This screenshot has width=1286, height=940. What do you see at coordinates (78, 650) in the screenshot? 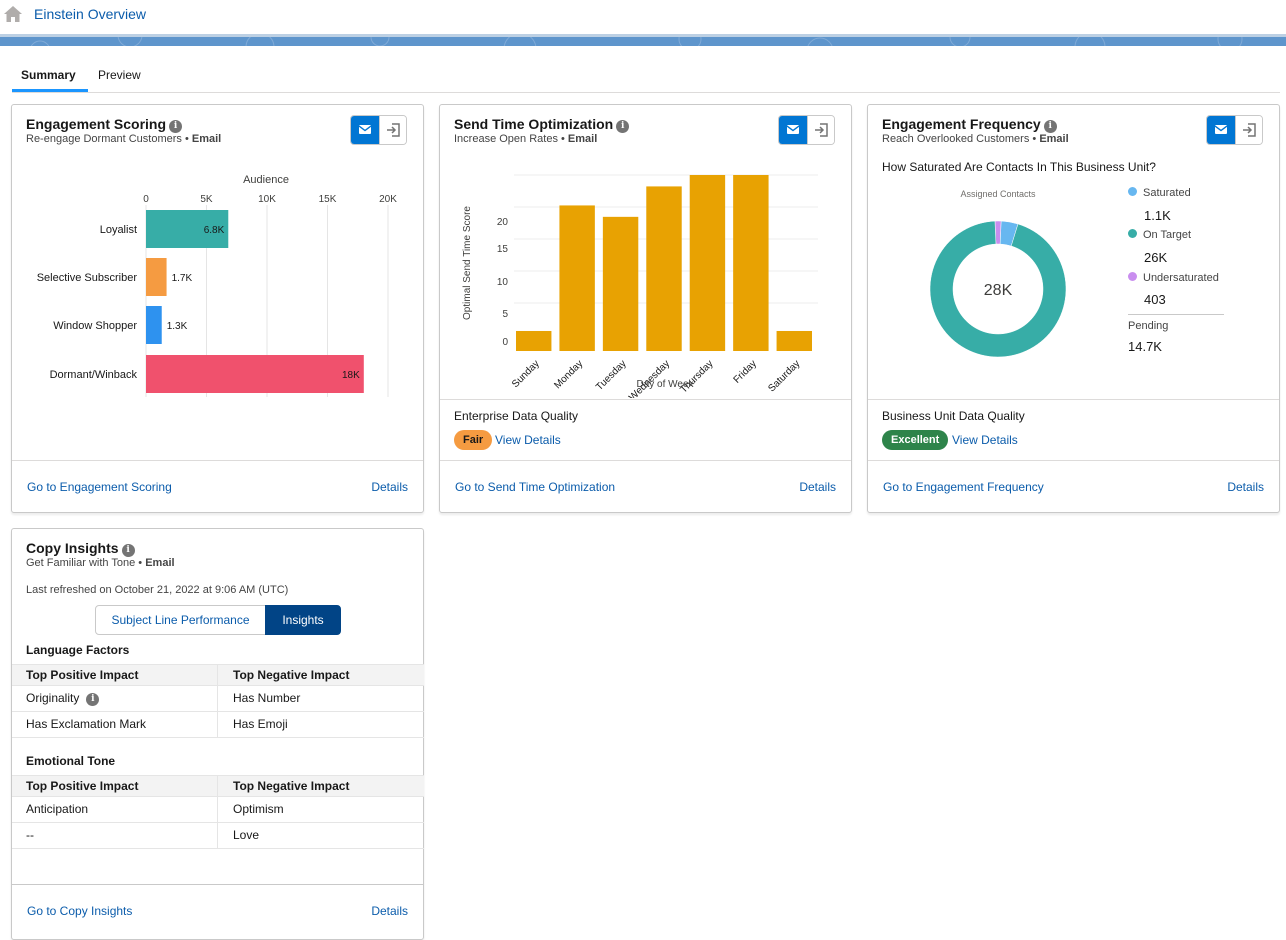
I see `language-factors-title: Language Factors` at bounding box center [78, 650].